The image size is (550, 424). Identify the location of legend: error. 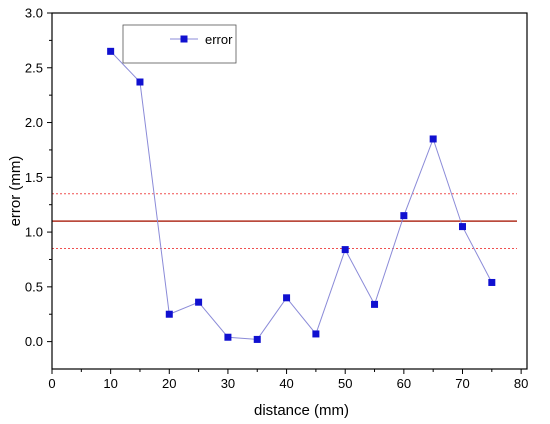
(179, 44).